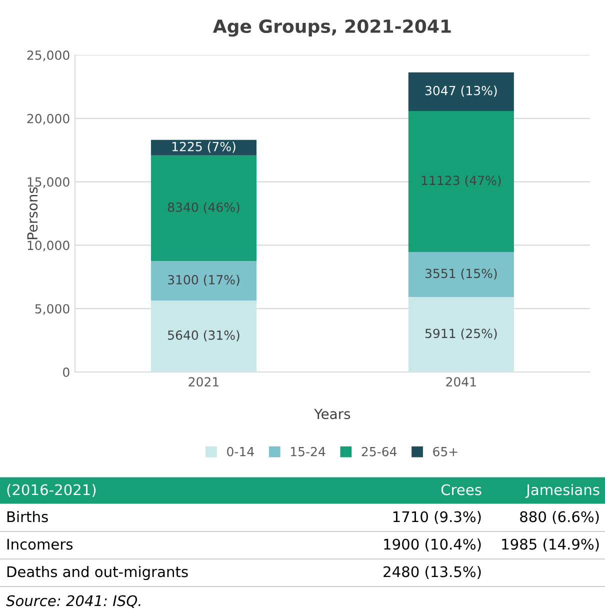 Image resolution: width=605 pixels, height=616 pixels. I want to click on data-label: 1225 (7%), so click(204, 147).